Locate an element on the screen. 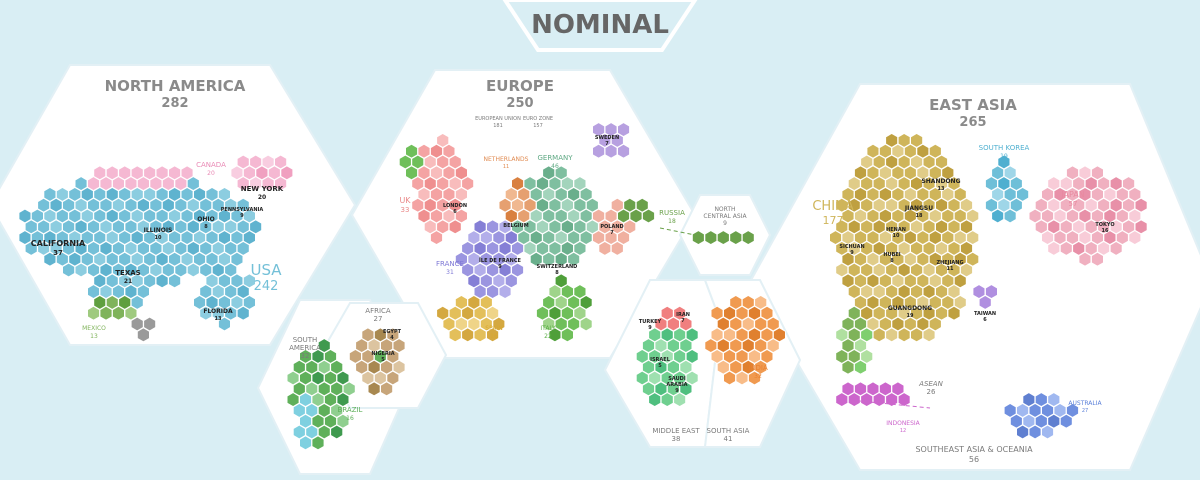  country-indonesia-name: INDONESIA is located at coordinates (903, 423).